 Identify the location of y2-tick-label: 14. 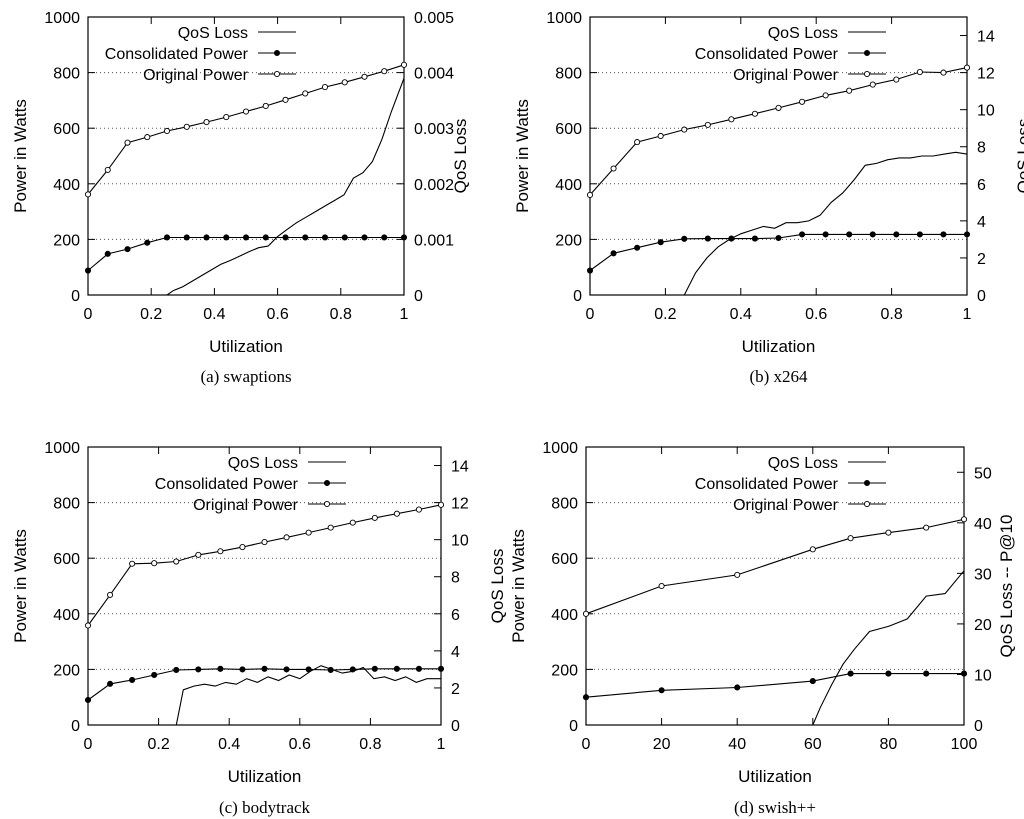
(460, 467).